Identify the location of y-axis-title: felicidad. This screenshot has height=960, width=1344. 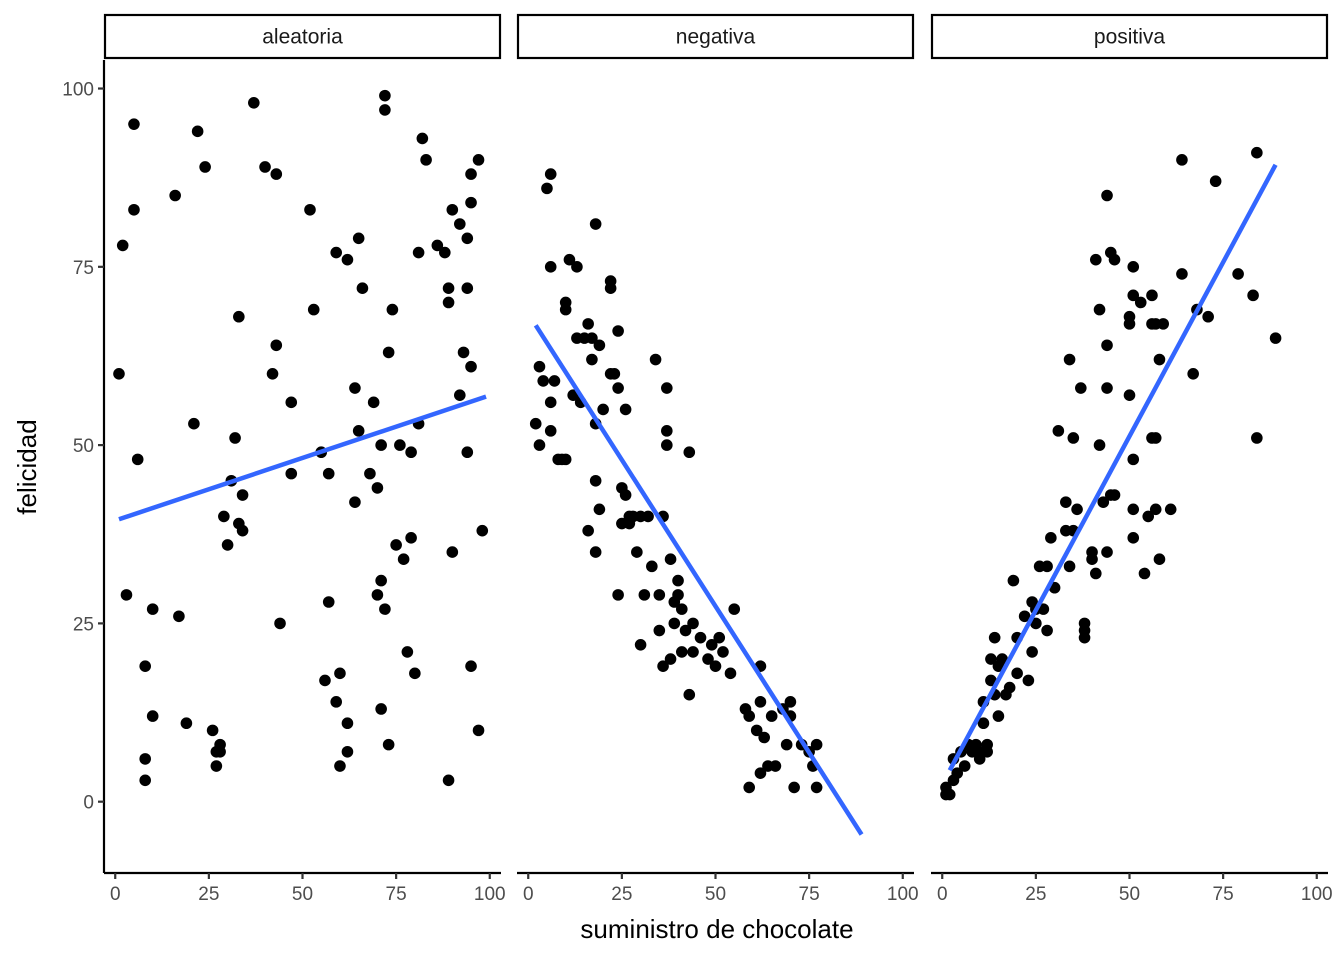
(27, 466).